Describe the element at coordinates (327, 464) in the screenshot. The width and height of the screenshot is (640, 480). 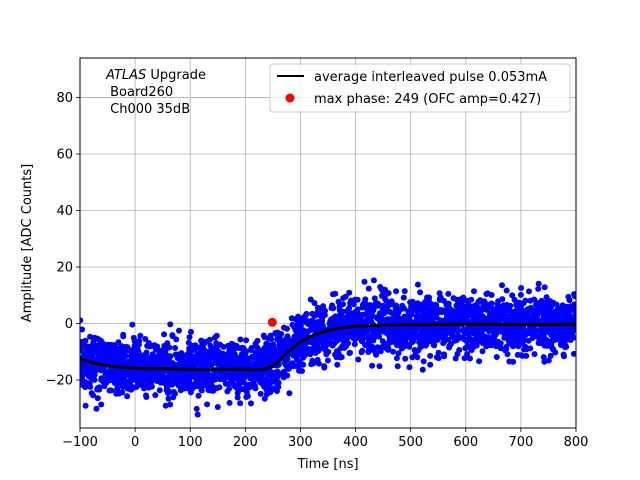
I see `x-axis-label: Time [ns]` at that location.